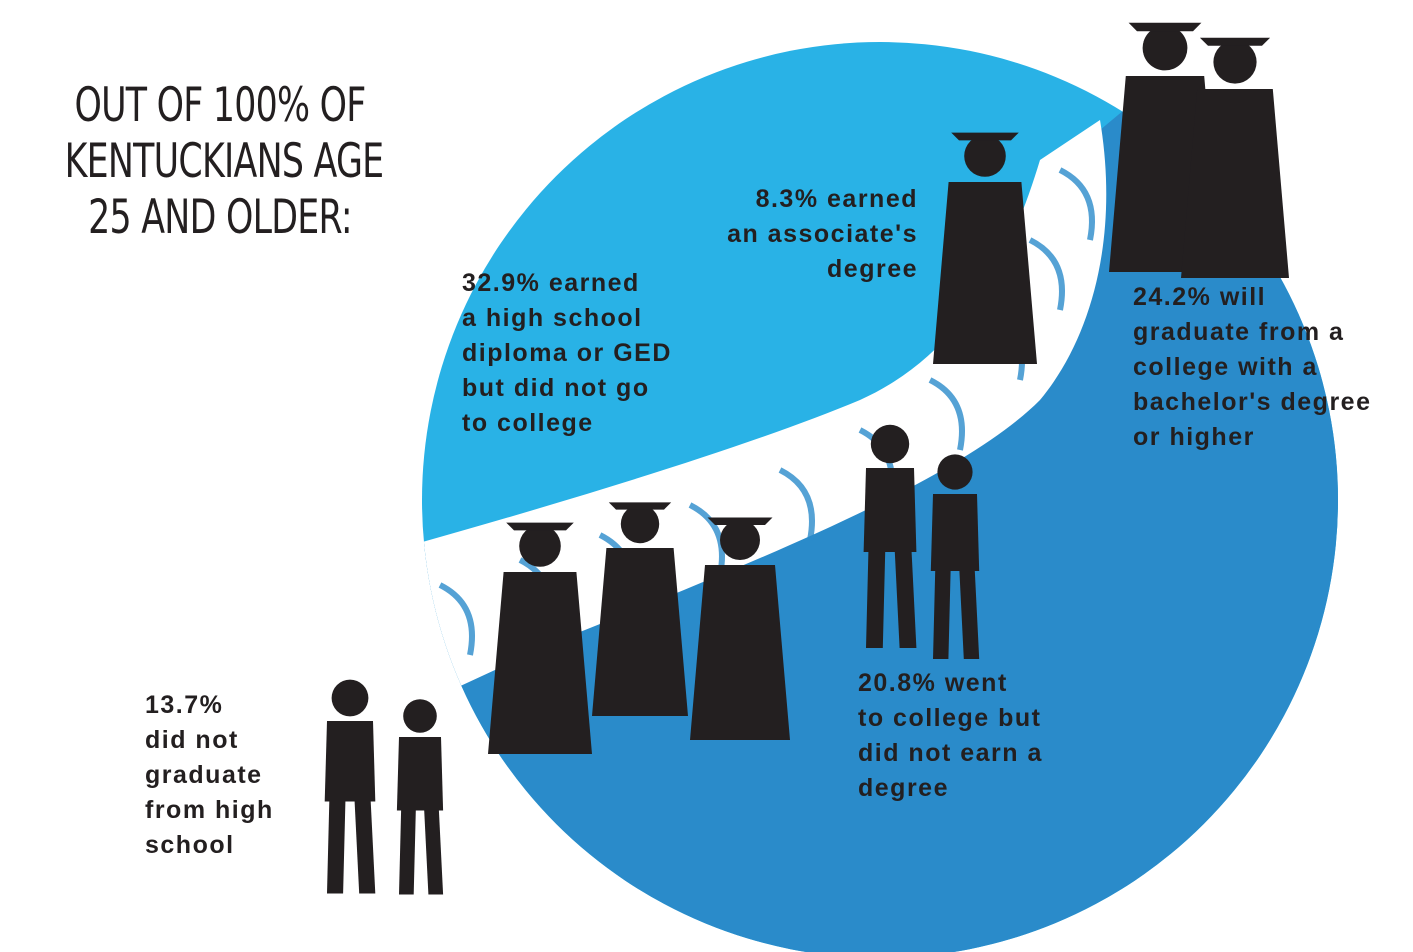 This screenshot has width=1413, height=952. What do you see at coordinates (822, 234) in the screenshot?
I see `label-line: an associate's` at bounding box center [822, 234].